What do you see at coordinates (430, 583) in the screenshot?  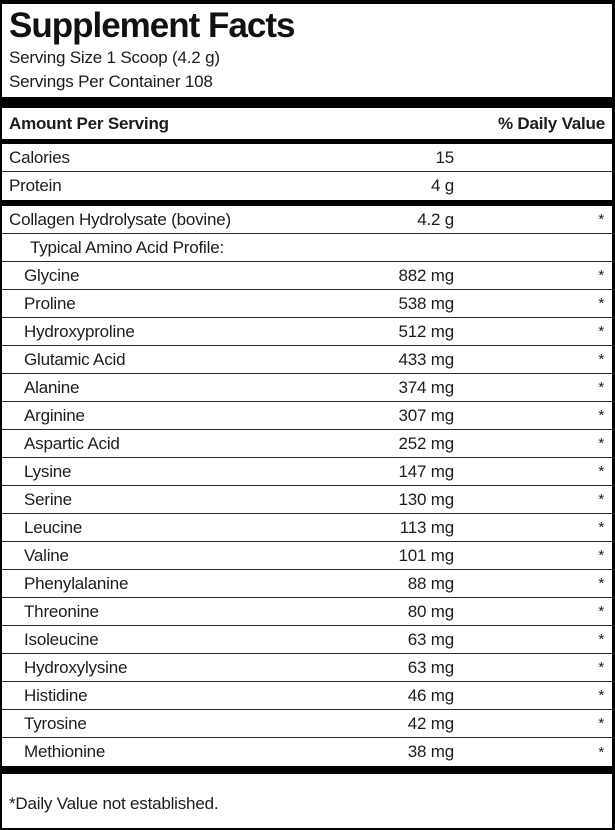 I see `row-amount: 88 mg` at bounding box center [430, 583].